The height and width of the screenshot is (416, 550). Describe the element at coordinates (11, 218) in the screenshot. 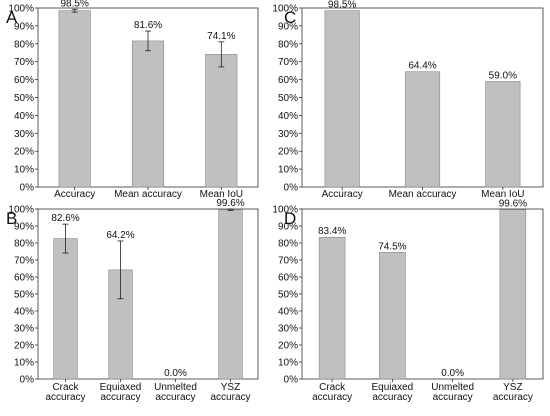

I see `panel-label-b: B` at that location.